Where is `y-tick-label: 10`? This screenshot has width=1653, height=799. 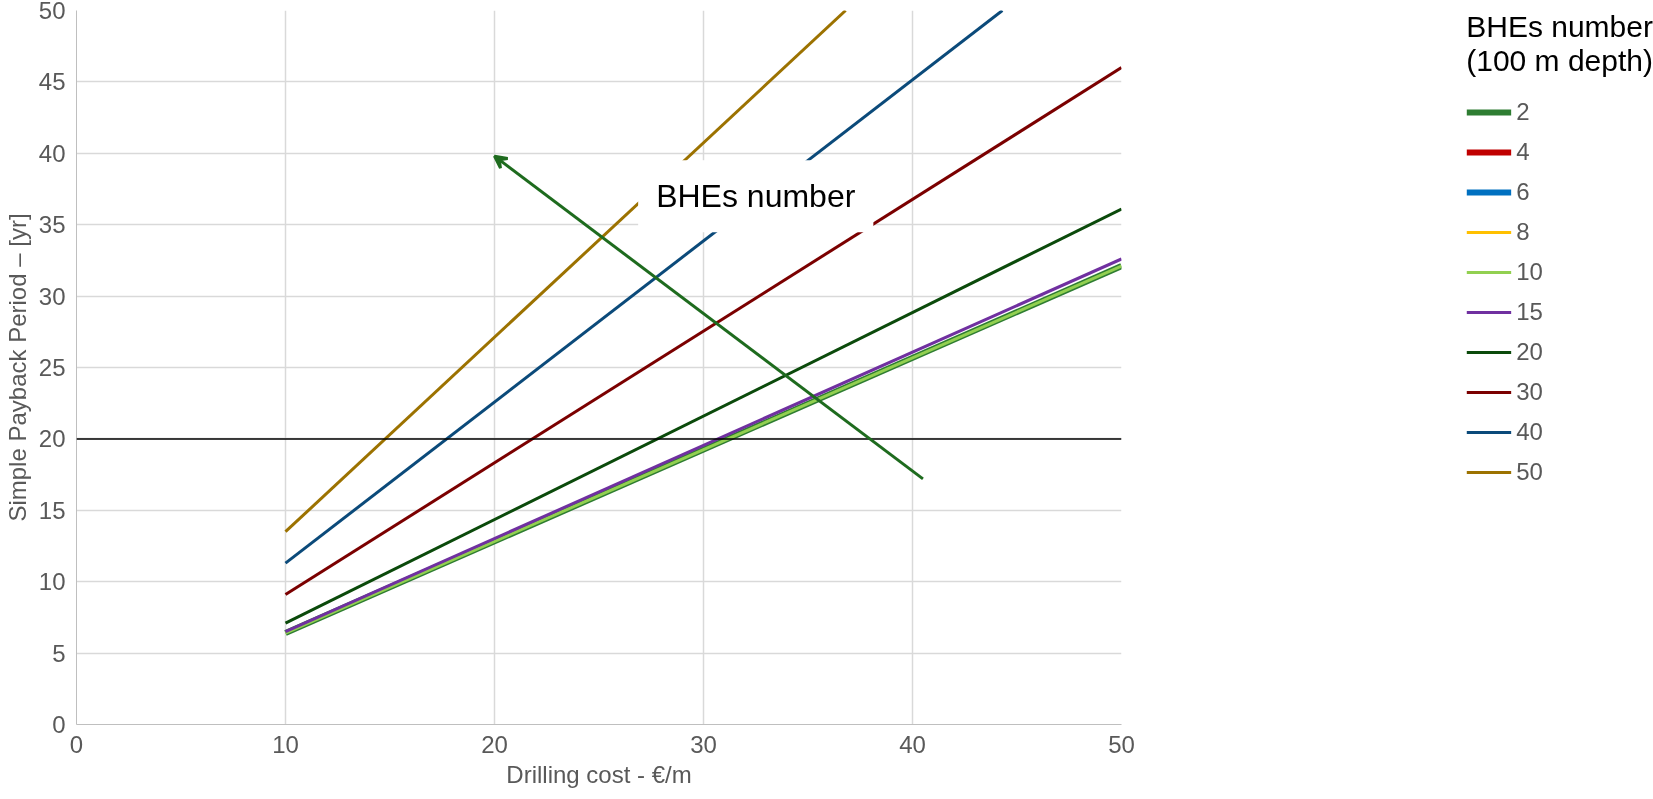
y-tick-label: 10 is located at coordinates (52, 582).